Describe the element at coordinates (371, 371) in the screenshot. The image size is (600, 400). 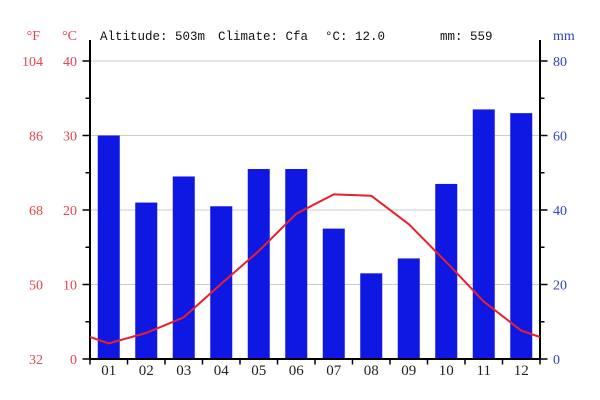
I see `month-label: 08` at that location.